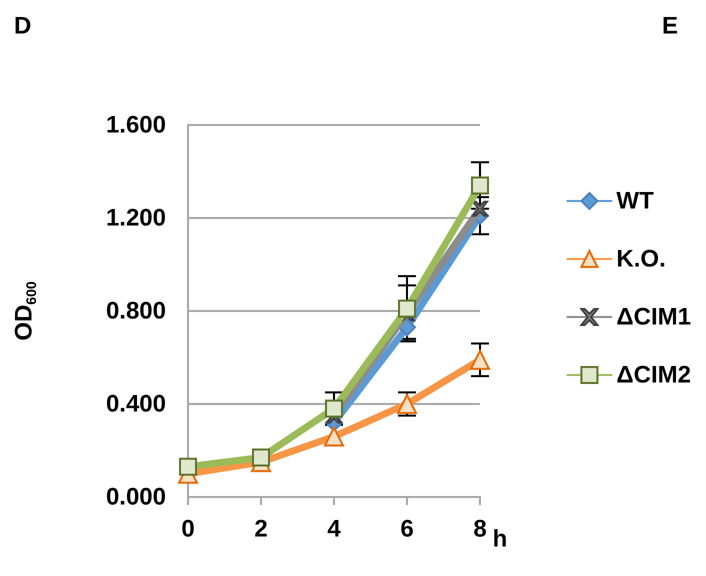  What do you see at coordinates (500, 539) in the screenshot?
I see `x-axis-title: h` at bounding box center [500, 539].